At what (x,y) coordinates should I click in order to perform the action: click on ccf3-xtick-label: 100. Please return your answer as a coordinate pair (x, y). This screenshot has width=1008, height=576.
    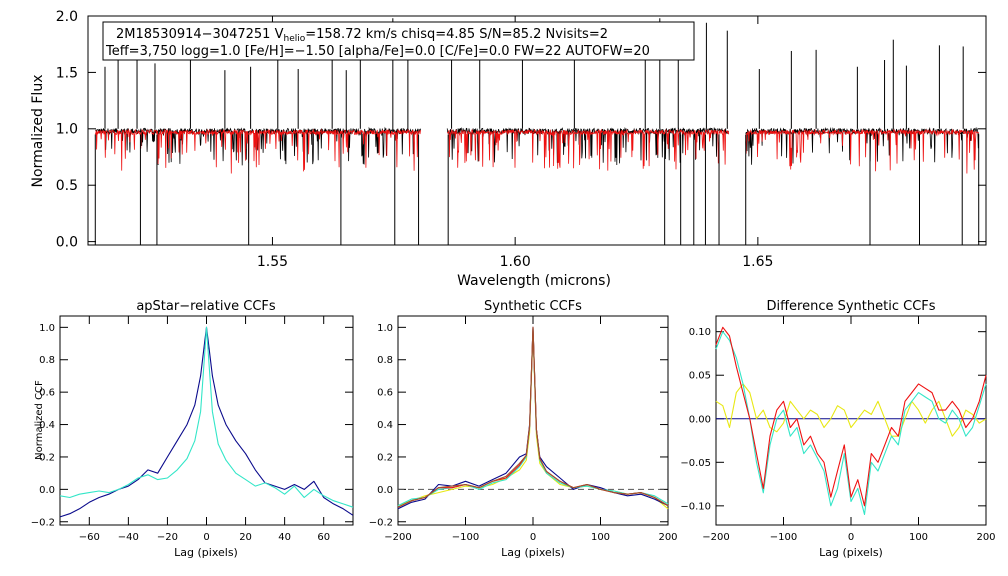
    Looking at the image, I should click on (918, 537).